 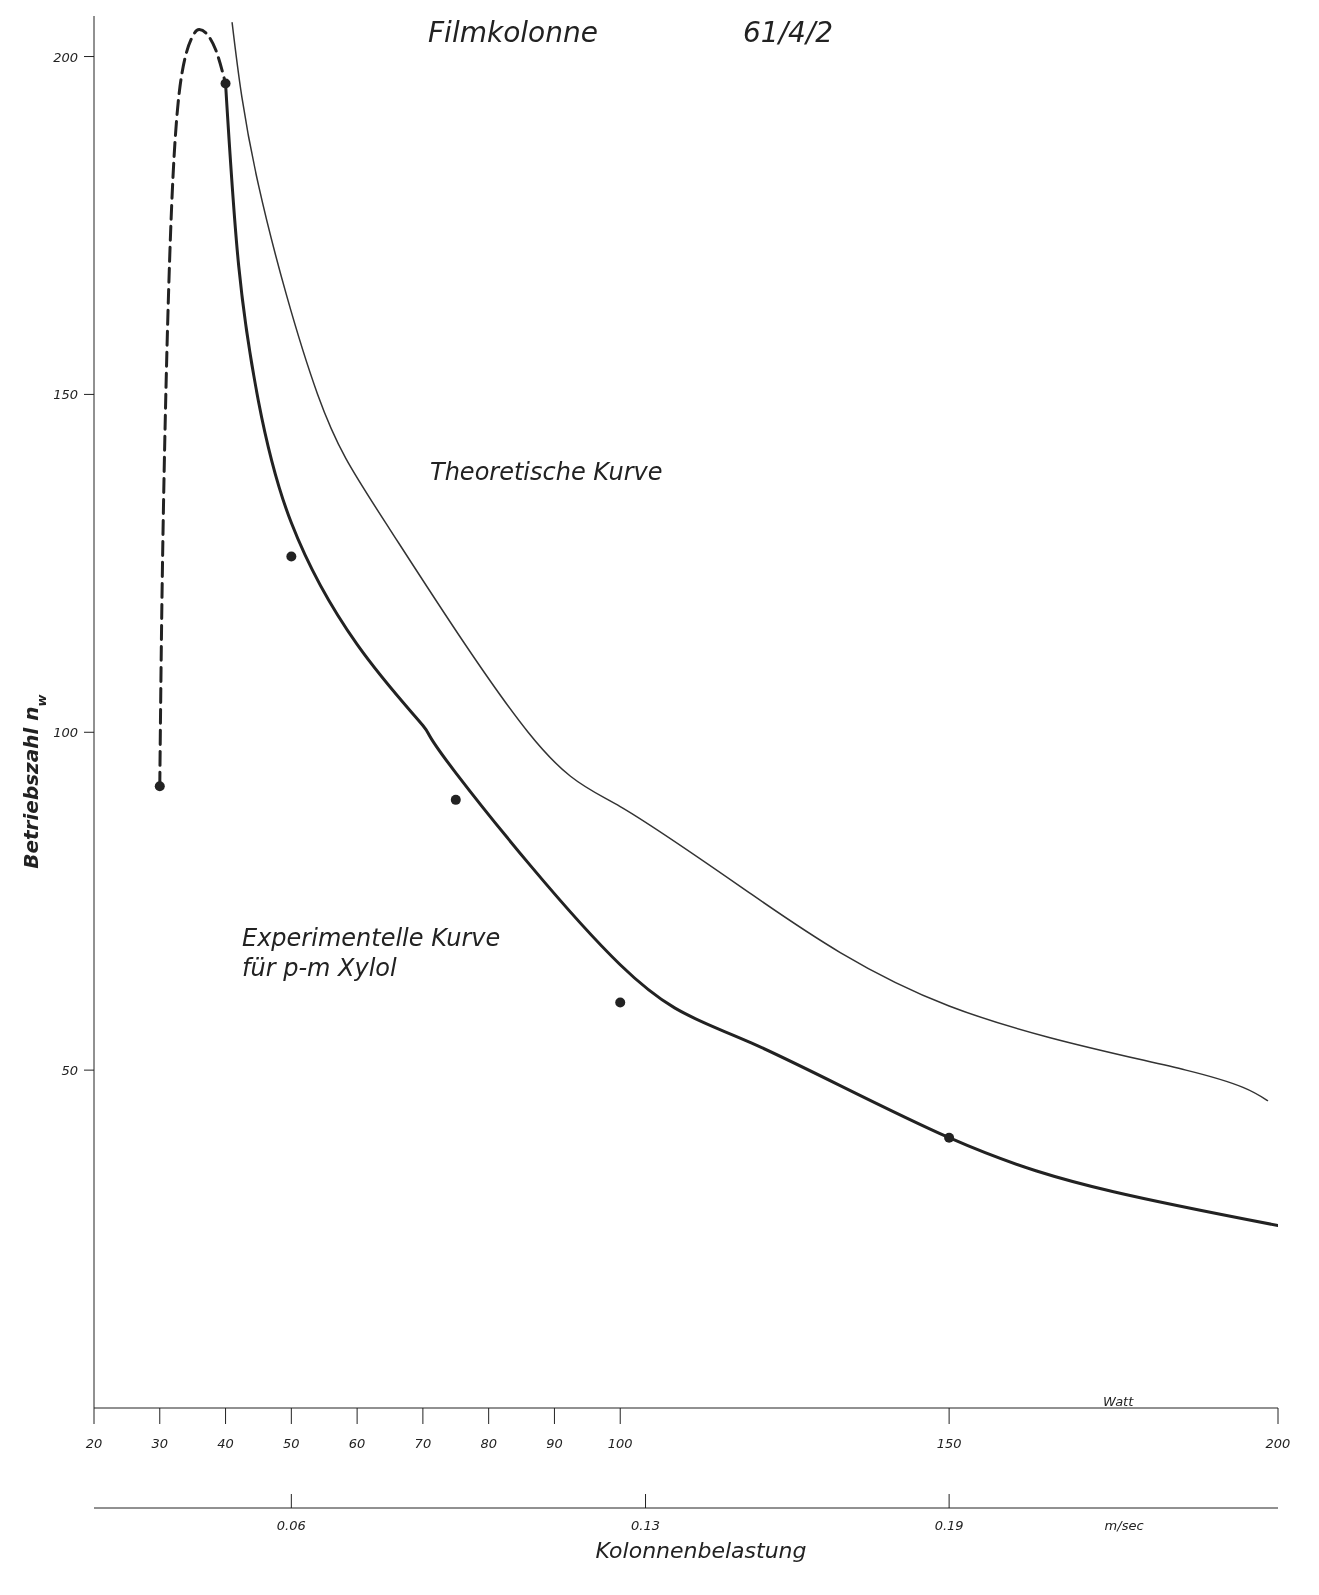 What do you see at coordinates (645, 1525) in the screenshot?
I see `x2-tick-label: 0.13` at bounding box center [645, 1525].